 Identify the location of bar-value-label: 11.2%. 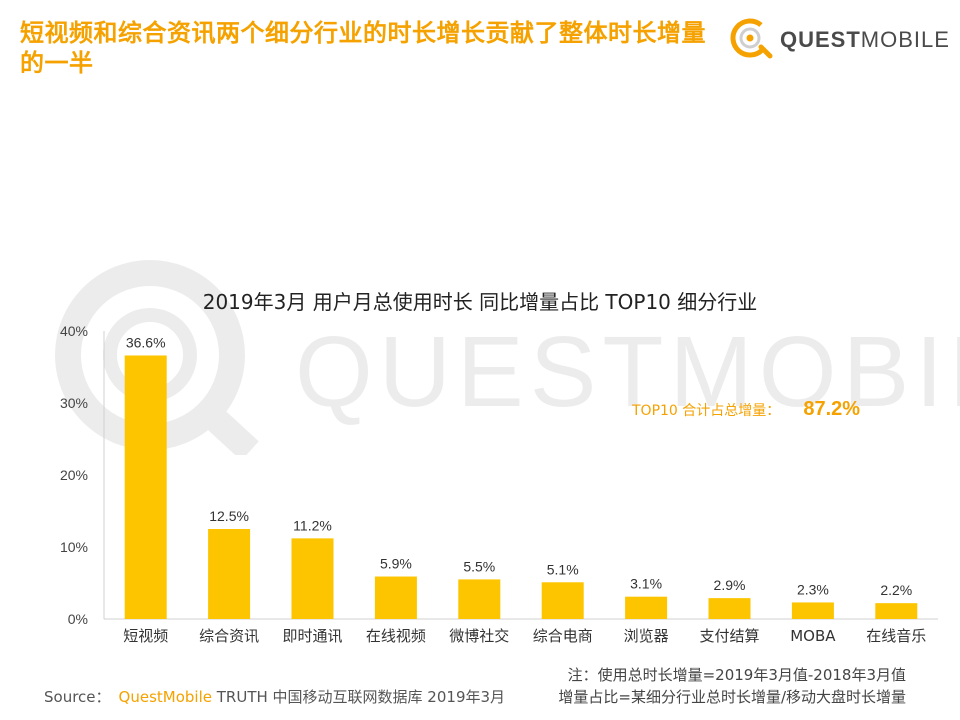
(312, 525).